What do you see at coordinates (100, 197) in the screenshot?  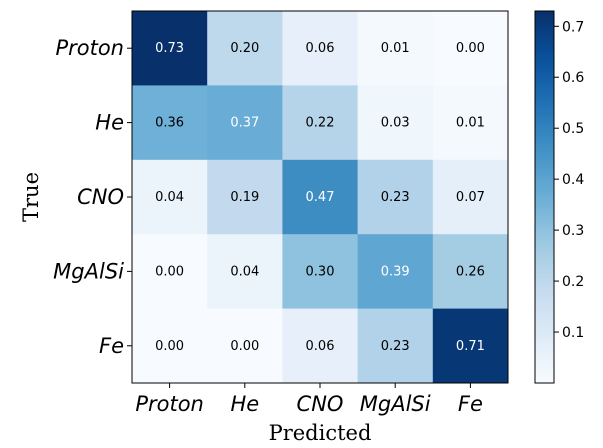 I see `y-tick-label: CNO` at bounding box center [100, 197].